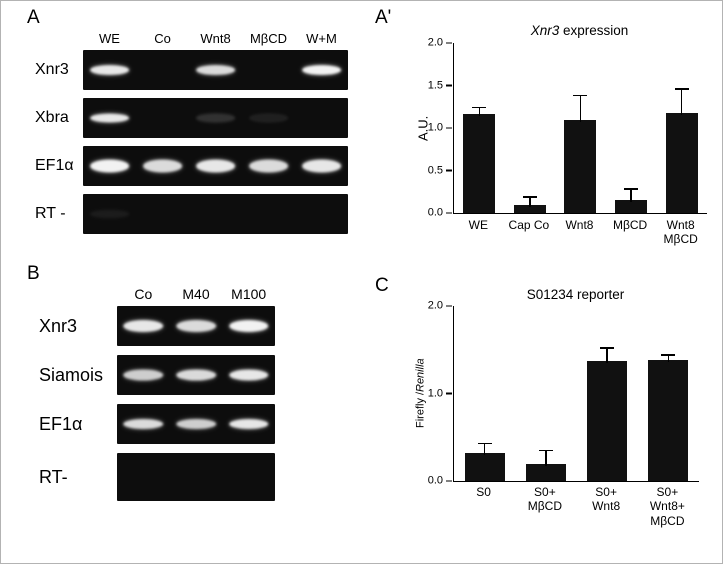  Describe the element at coordinates (33, 17) in the screenshot. I see `panel-a-label: A` at that location.